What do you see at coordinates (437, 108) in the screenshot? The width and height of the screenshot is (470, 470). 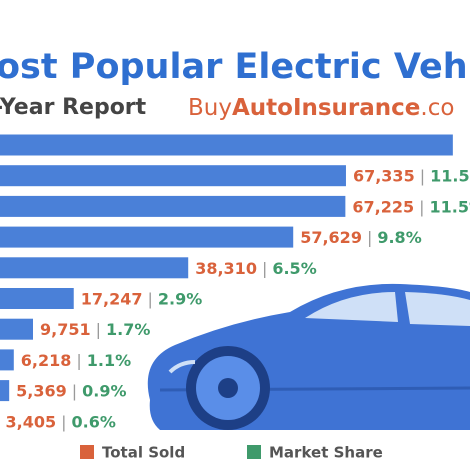 I see `brand-part: .co` at bounding box center [437, 108].